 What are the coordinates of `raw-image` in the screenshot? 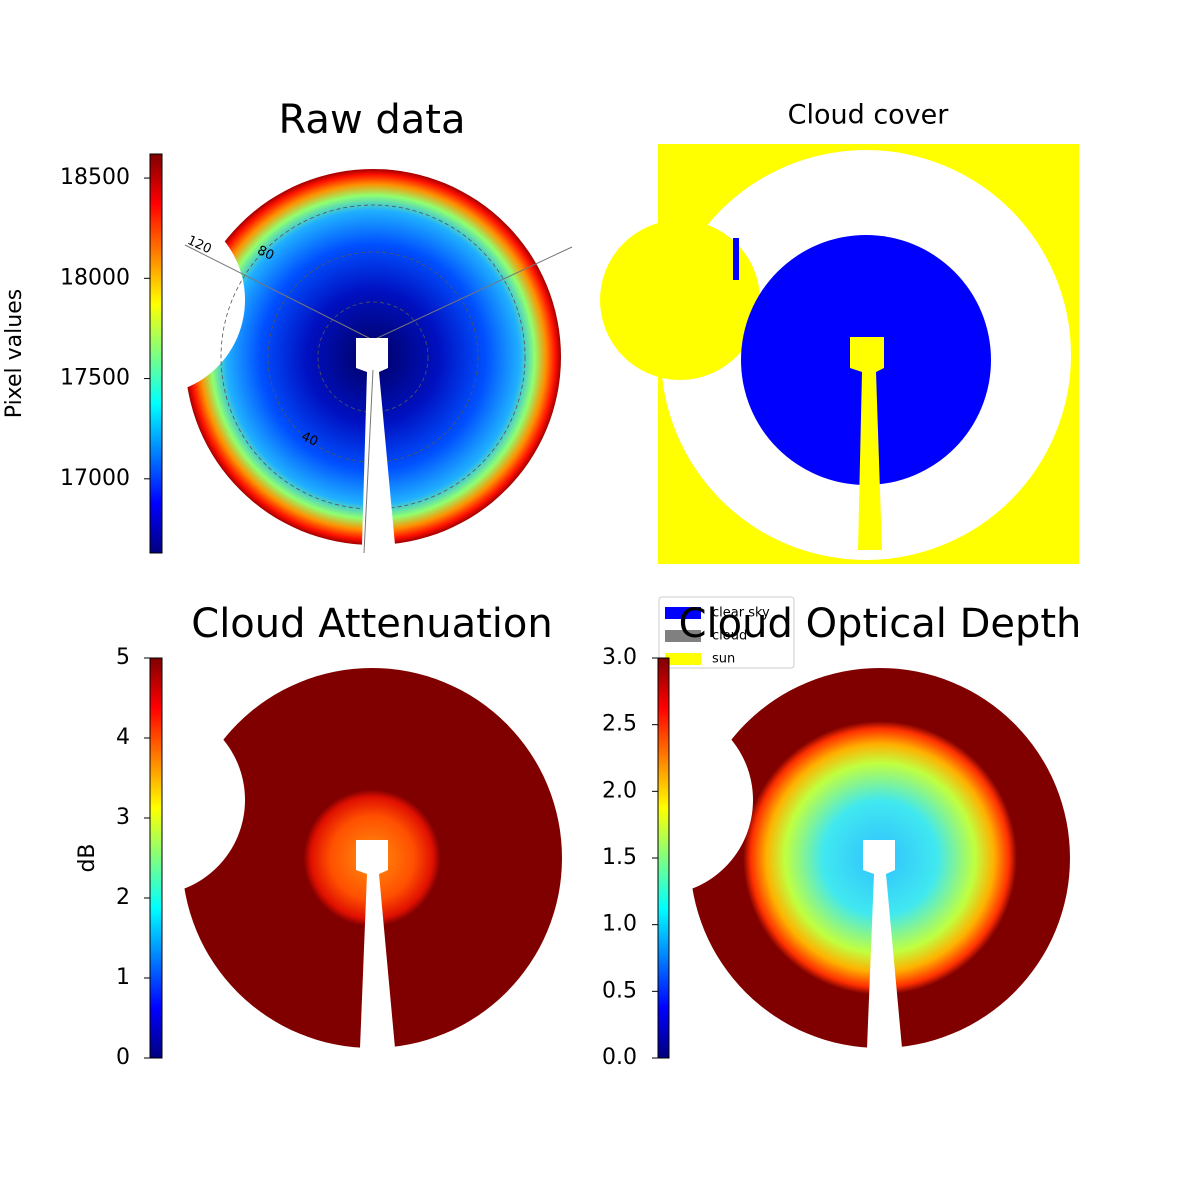 It's located at (314, 361).